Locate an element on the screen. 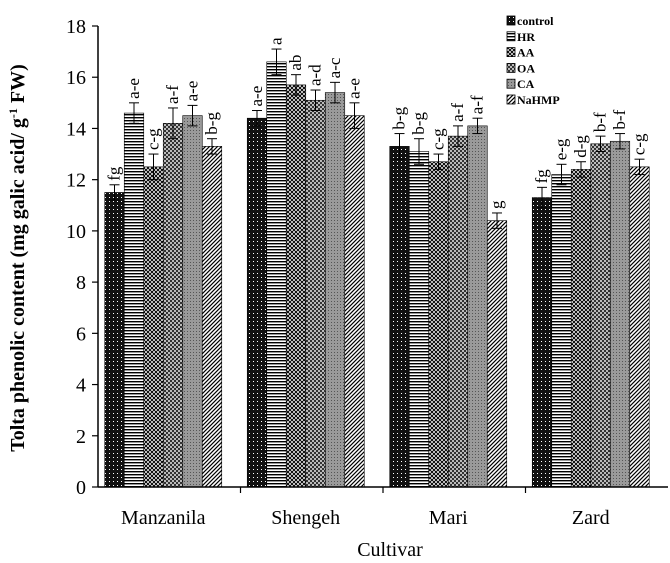 The image size is (670, 563). bar-ca-manzanila is located at coordinates (192, 301).